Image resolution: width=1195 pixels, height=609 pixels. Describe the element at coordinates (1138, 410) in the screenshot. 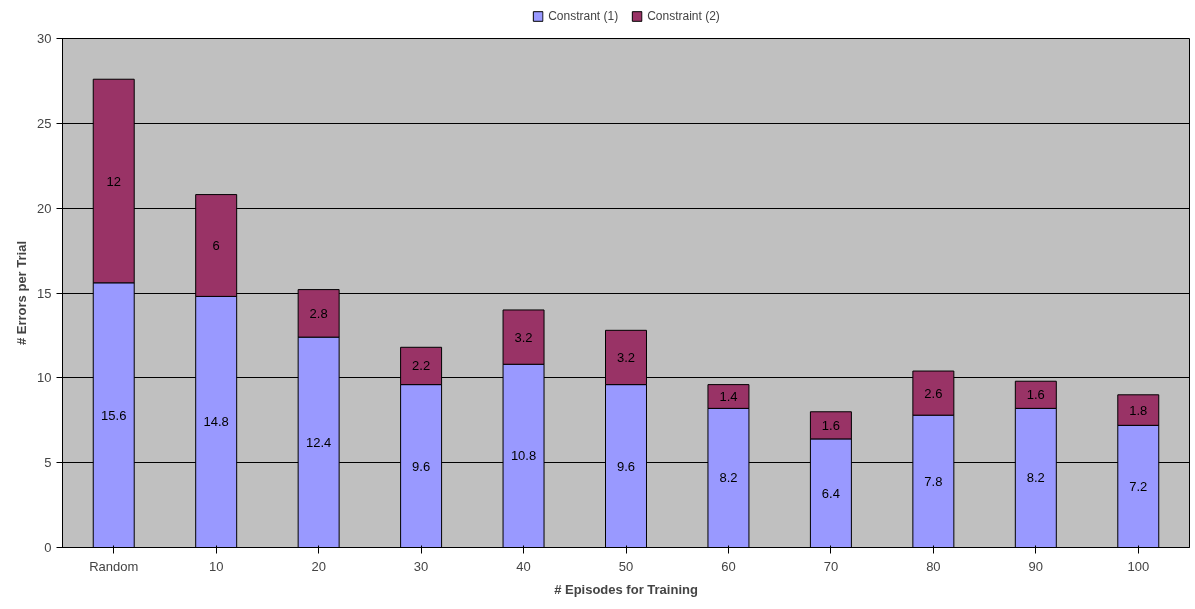

I see `data-label: 1.8` at that location.